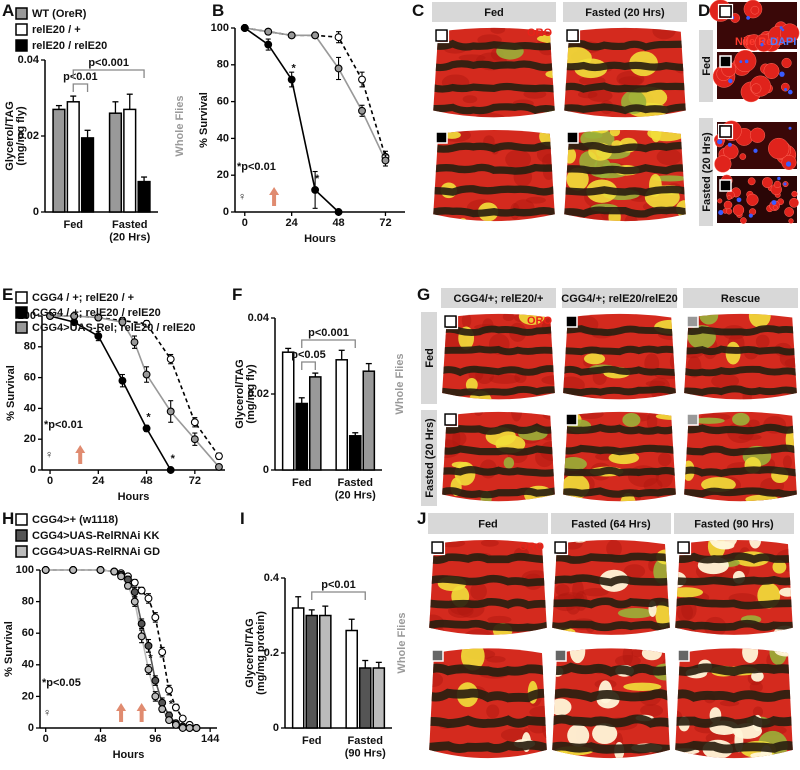 This screenshot has width=800, height=770. I want to click on legend-label: relE20 / relE20, so click(69, 46).